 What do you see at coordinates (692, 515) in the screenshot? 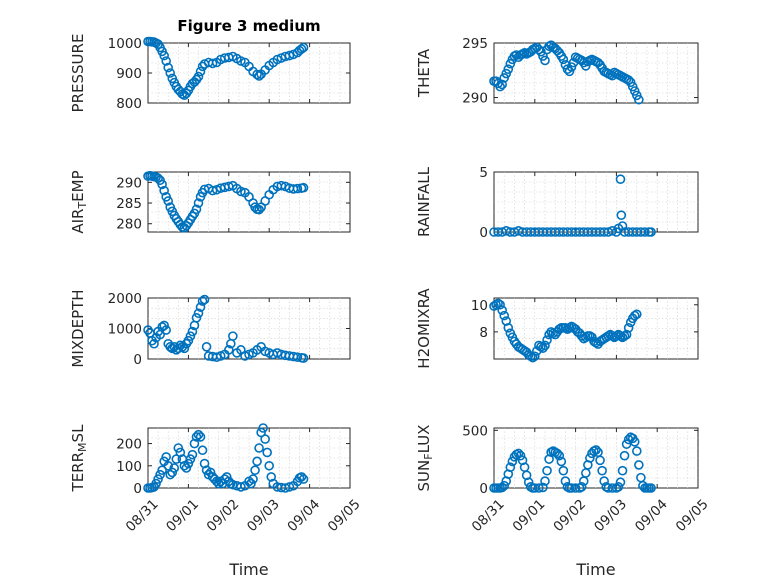
I see `x-tick-label: 09/05` at bounding box center [692, 515].